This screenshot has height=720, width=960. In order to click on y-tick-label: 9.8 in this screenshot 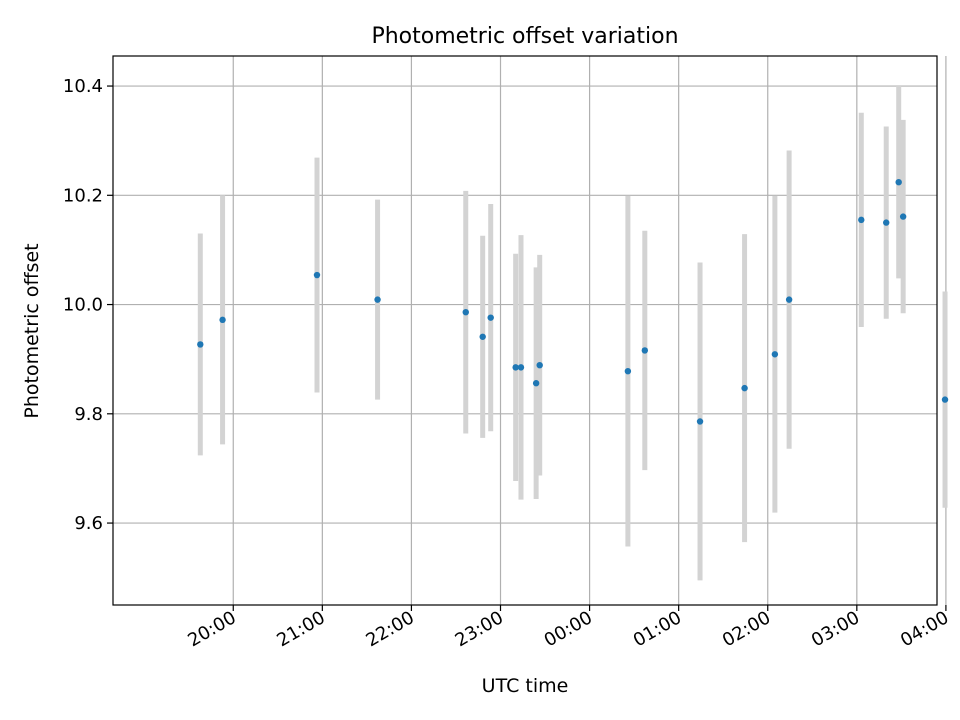, I will do `click(88, 414)`.